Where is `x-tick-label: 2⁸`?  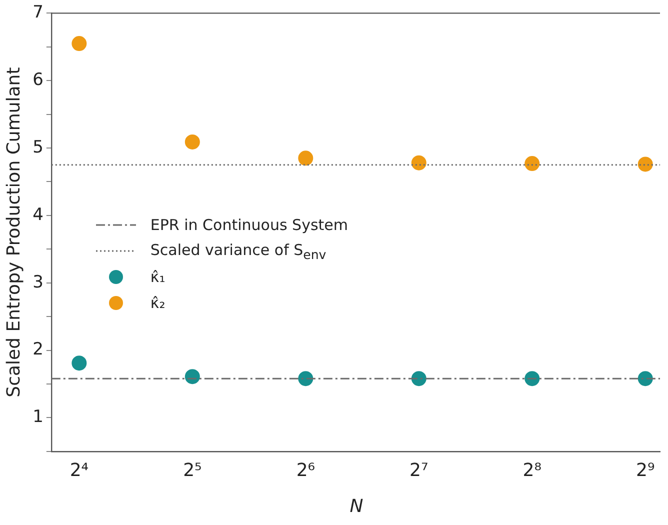
x-tick-label: 2⁸ is located at coordinates (532, 470).